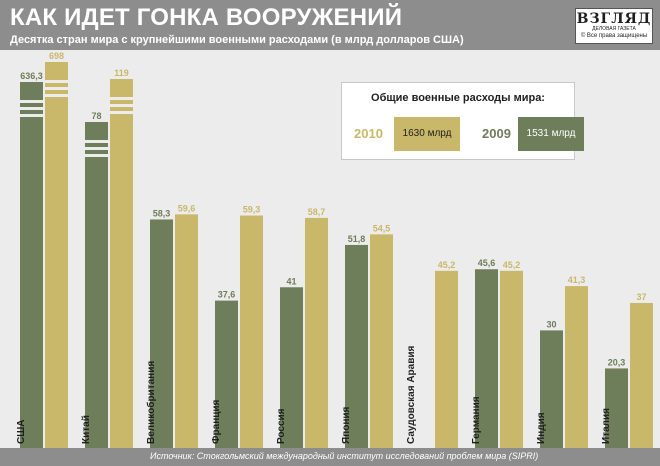 The height and width of the screenshot is (466, 660). Describe the element at coordinates (346, 425) in the screenshot. I see `country-label: Япония` at that location.